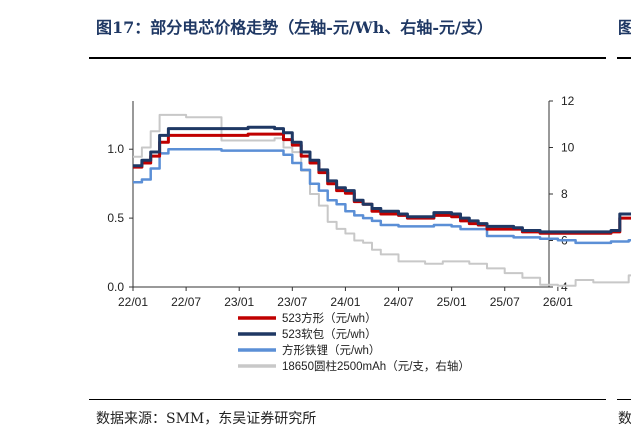 This screenshot has height=439, width=631. Describe the element at coordinates (345, 302) in the screenshot. I see `x-tick-label: 24/01` at that location.